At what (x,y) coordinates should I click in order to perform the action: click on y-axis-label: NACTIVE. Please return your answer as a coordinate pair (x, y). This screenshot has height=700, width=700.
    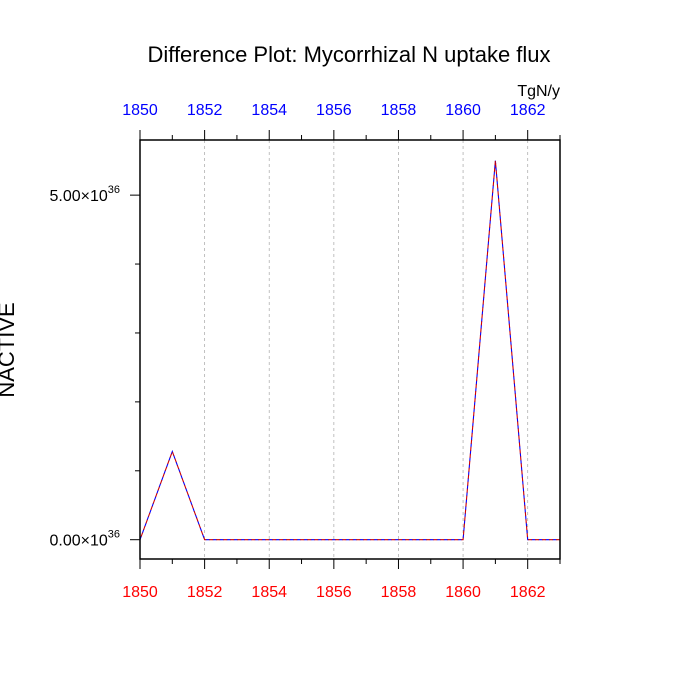
    Looking at the image, I should click on (9, 349).